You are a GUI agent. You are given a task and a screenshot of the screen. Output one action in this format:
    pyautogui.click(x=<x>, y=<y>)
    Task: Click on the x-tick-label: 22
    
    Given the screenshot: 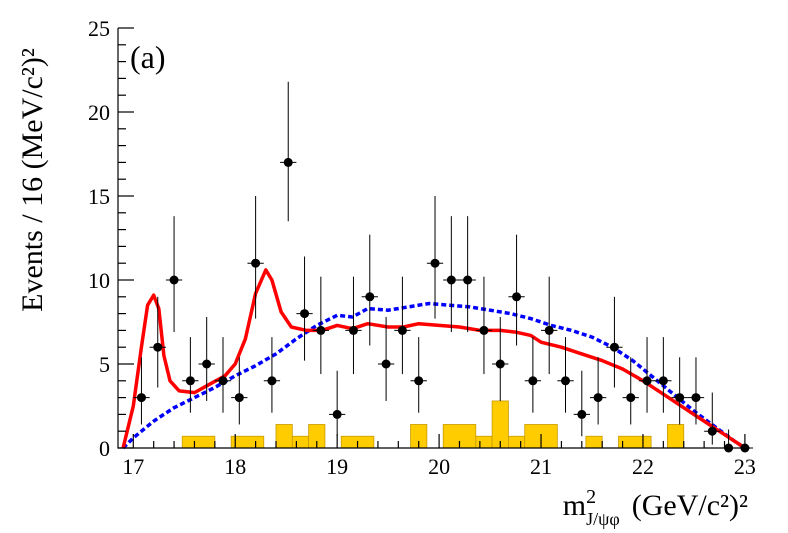 What is the action you would take?
    pyautogui.click(x=643, y=466)
    